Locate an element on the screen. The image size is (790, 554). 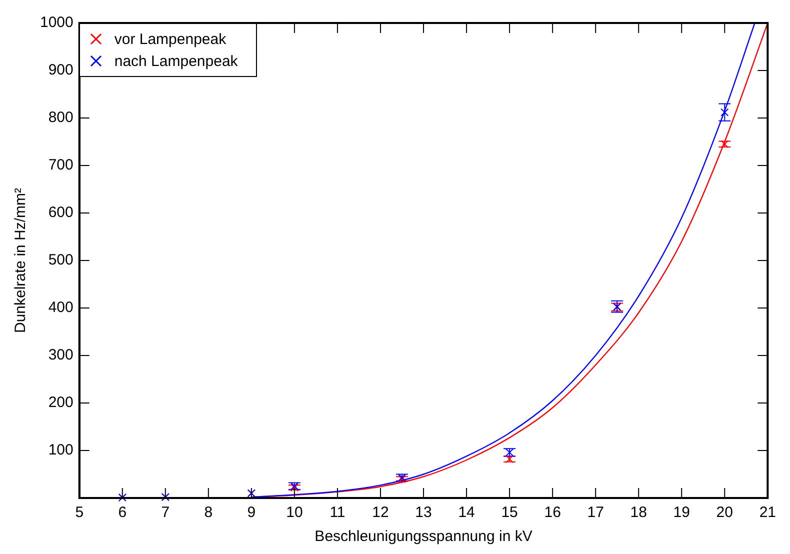
x-tick-label: 20 is located at coordinates (724, 513).